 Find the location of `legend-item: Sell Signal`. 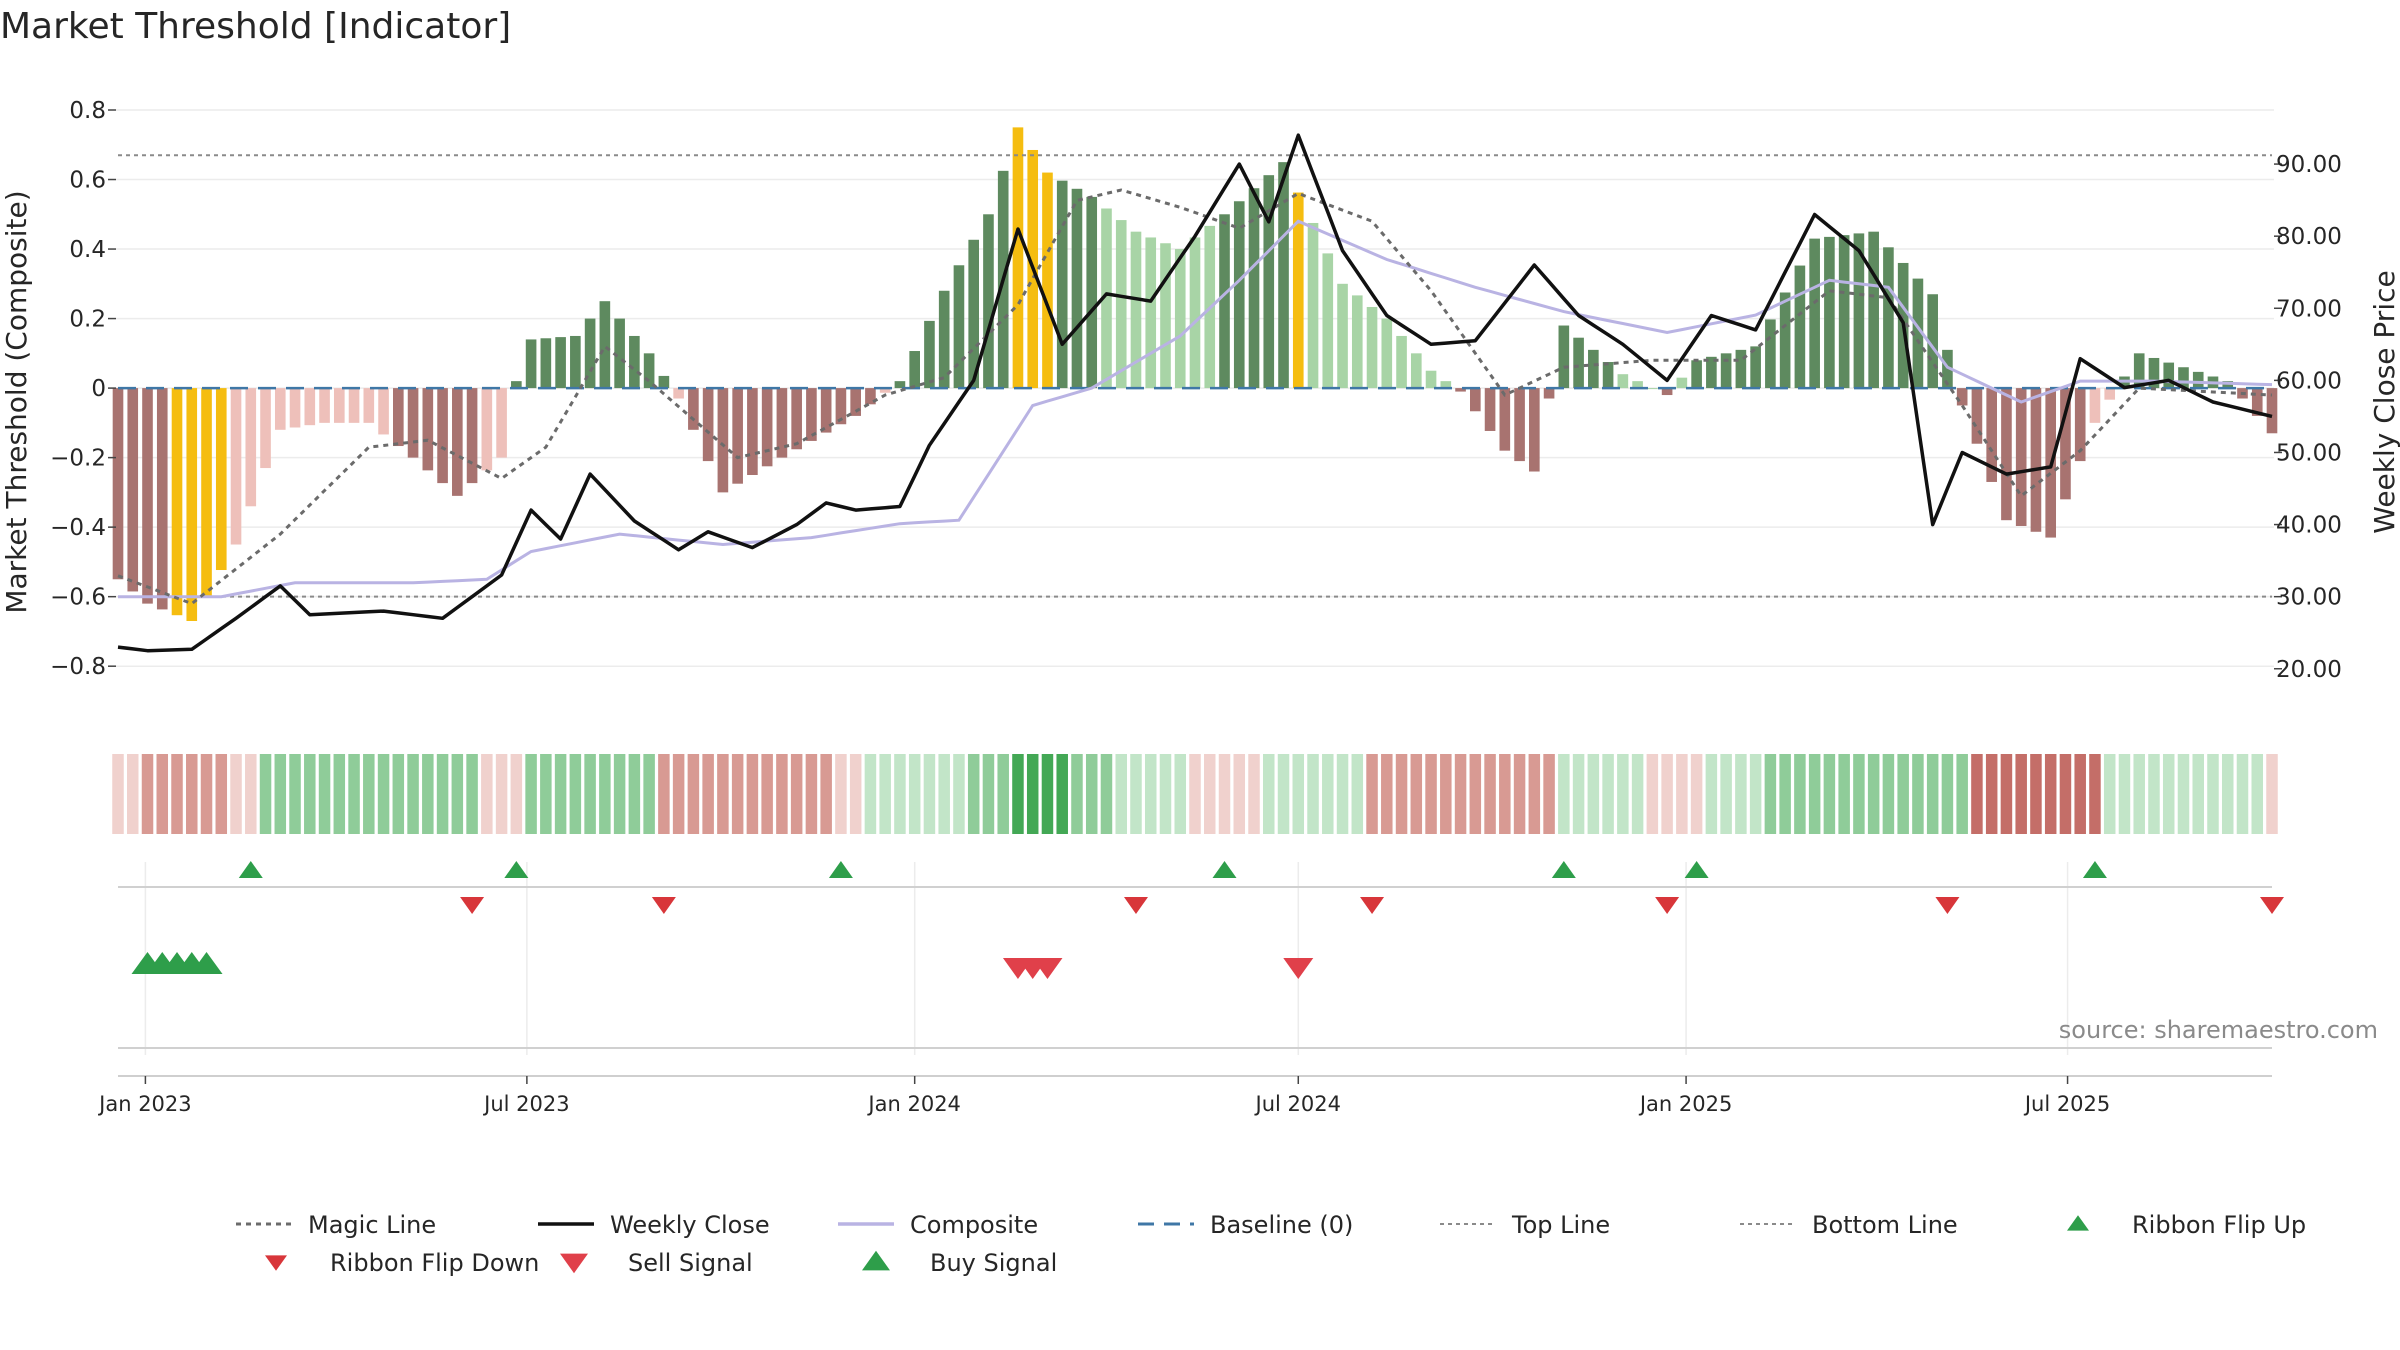

legend-item: Sell Signal is located at coordinates (656, 1263).